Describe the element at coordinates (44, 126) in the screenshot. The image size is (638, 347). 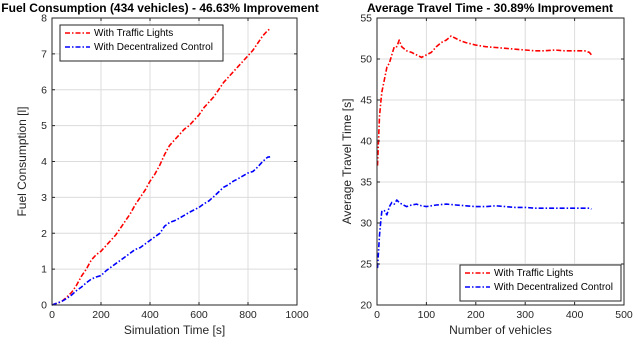
I see `y-tick-label: 5` at that location.